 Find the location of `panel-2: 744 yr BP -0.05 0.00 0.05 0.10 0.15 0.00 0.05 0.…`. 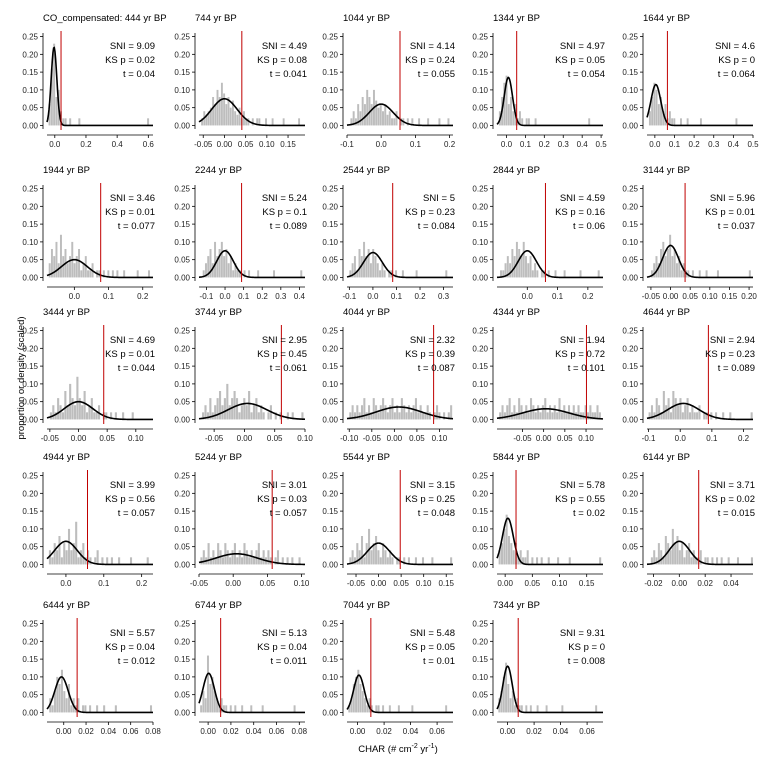

panel-2: 744 yr BP -0.05 0.00 0.05 0.10 0.15 0.00 0.05 0.… is located at coordinates (240, 81).